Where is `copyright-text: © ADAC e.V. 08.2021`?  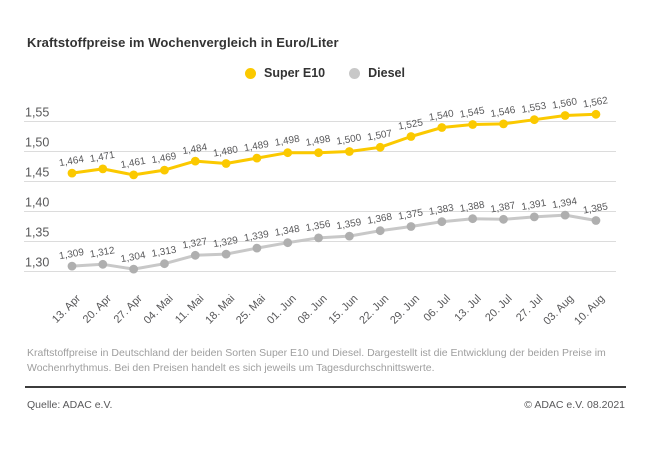 copyright-text: © ADAC e.V. 08.2021 is located at coordinates (574, 405).